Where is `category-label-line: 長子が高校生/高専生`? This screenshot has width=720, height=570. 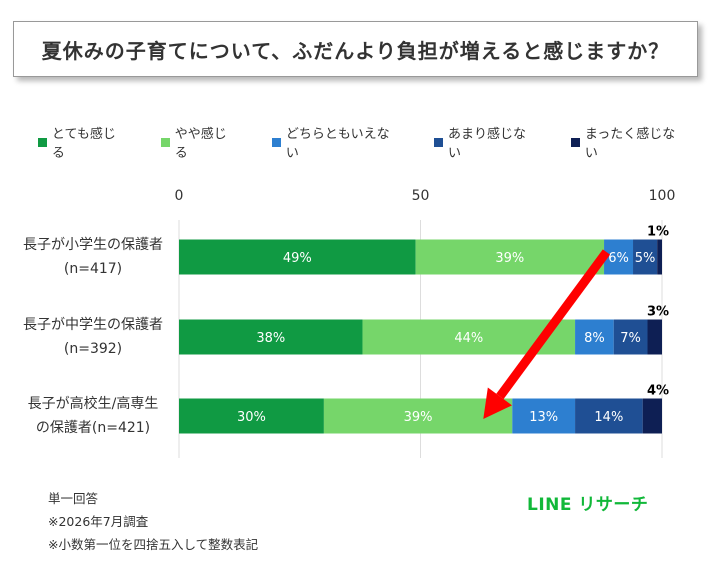 category-label-line: 長子が高校生/高専生 is located at coordinates (93, 404).